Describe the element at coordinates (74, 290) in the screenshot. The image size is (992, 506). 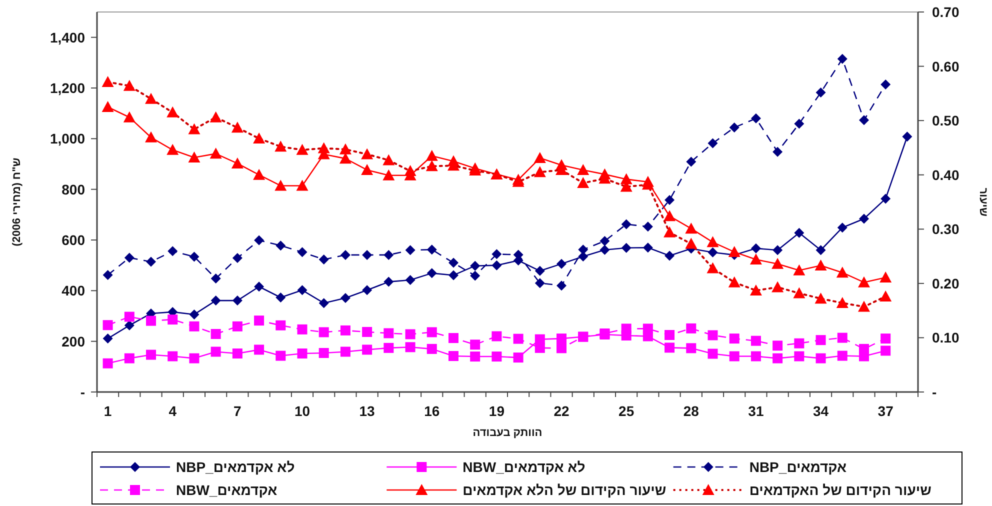
I see `y-tick-label: 400` at that location.